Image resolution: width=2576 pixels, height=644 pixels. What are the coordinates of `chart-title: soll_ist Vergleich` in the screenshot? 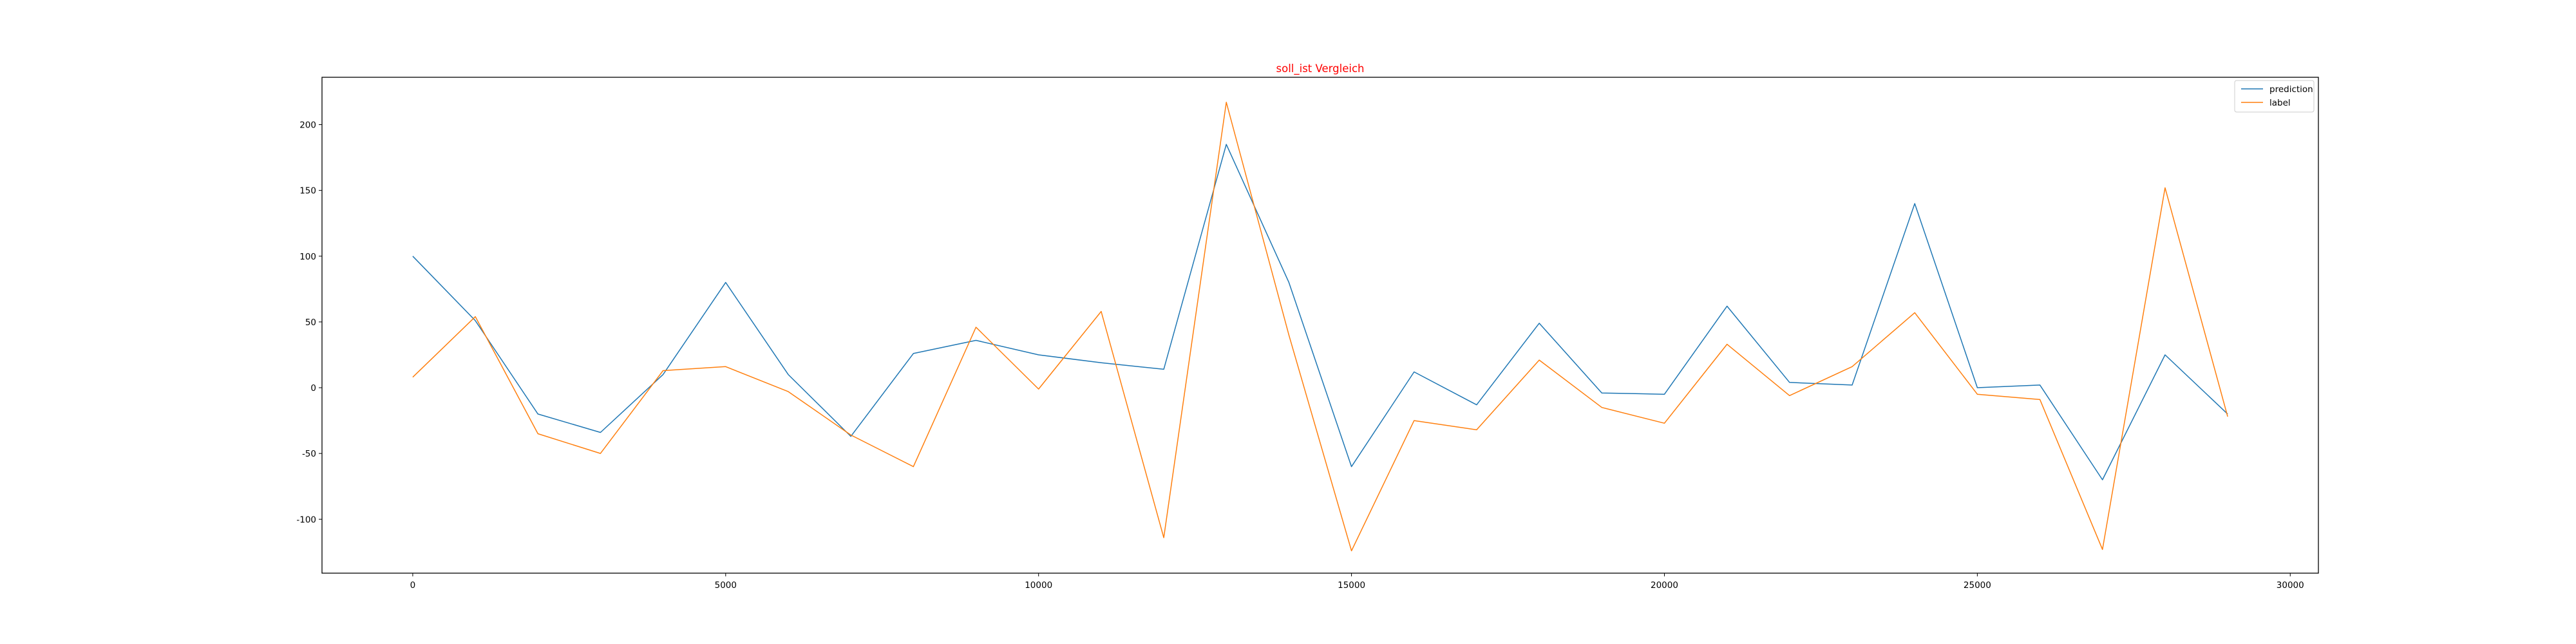 It's located at (1320, 68).